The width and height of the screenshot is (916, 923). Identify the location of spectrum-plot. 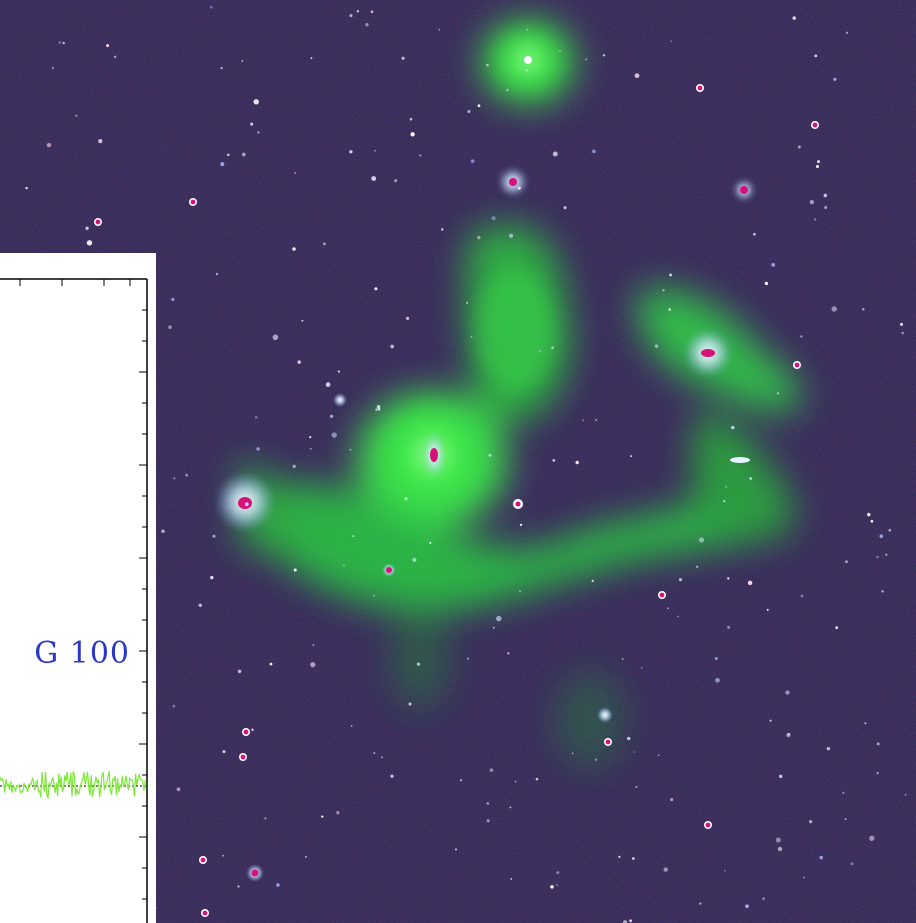
(78, 588).